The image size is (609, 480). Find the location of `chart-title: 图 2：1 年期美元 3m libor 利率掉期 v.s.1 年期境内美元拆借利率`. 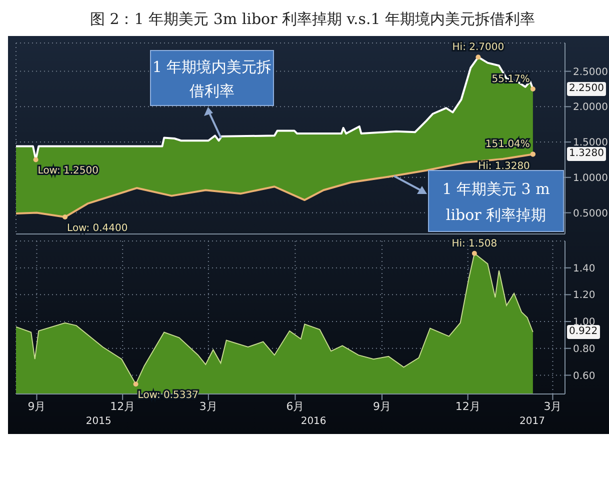

chart-title: 图 2：1 年期美元 3m libor 利率掉期 v.s.1 年期境内美元拆借利率 is located at coordinates (312, 19).